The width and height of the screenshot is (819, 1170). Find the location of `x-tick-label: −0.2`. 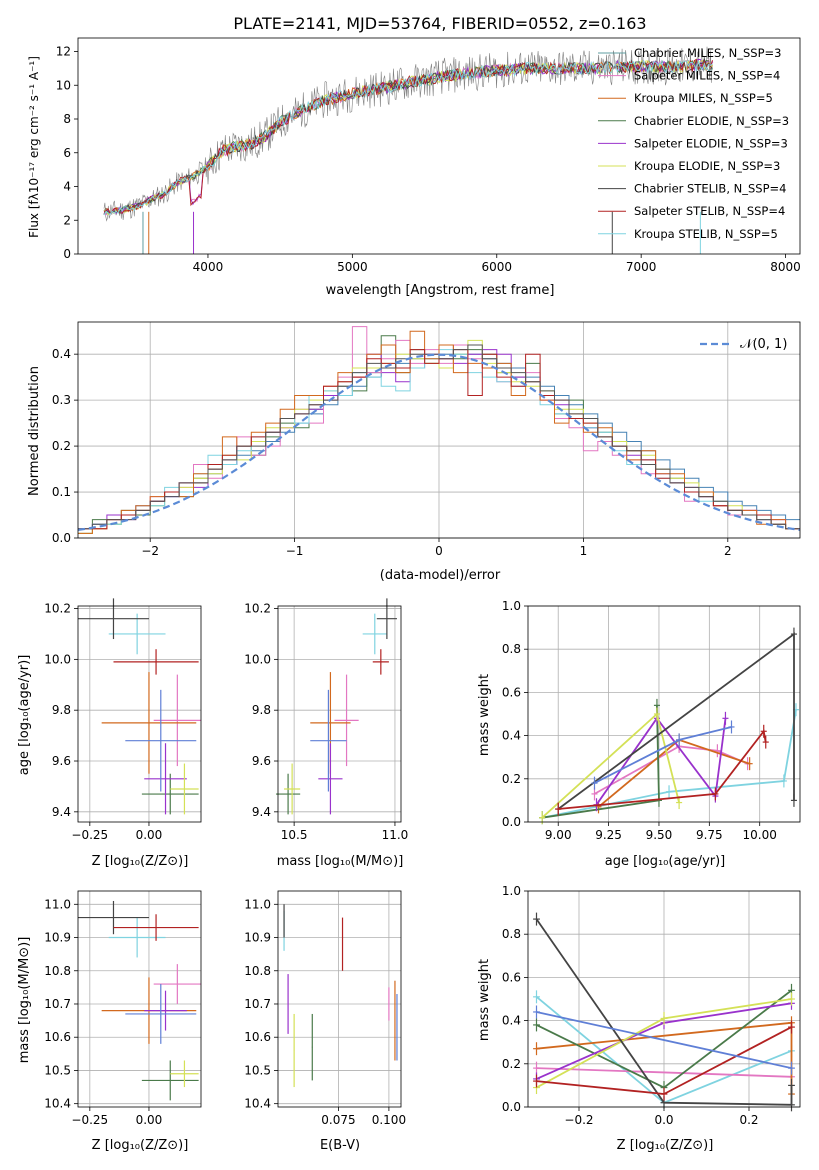

x-tick-label: −0.2 is located at coordinates (578, 1120).